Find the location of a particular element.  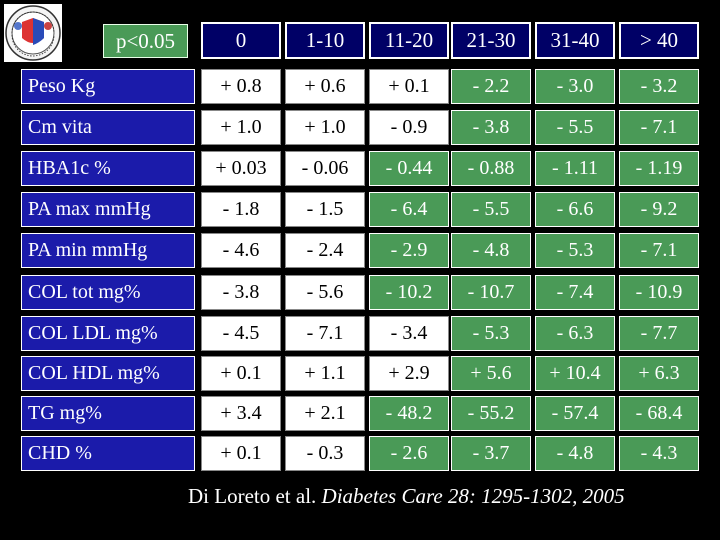

table-cell: - 3.0 is located at coordinates (575, 86).